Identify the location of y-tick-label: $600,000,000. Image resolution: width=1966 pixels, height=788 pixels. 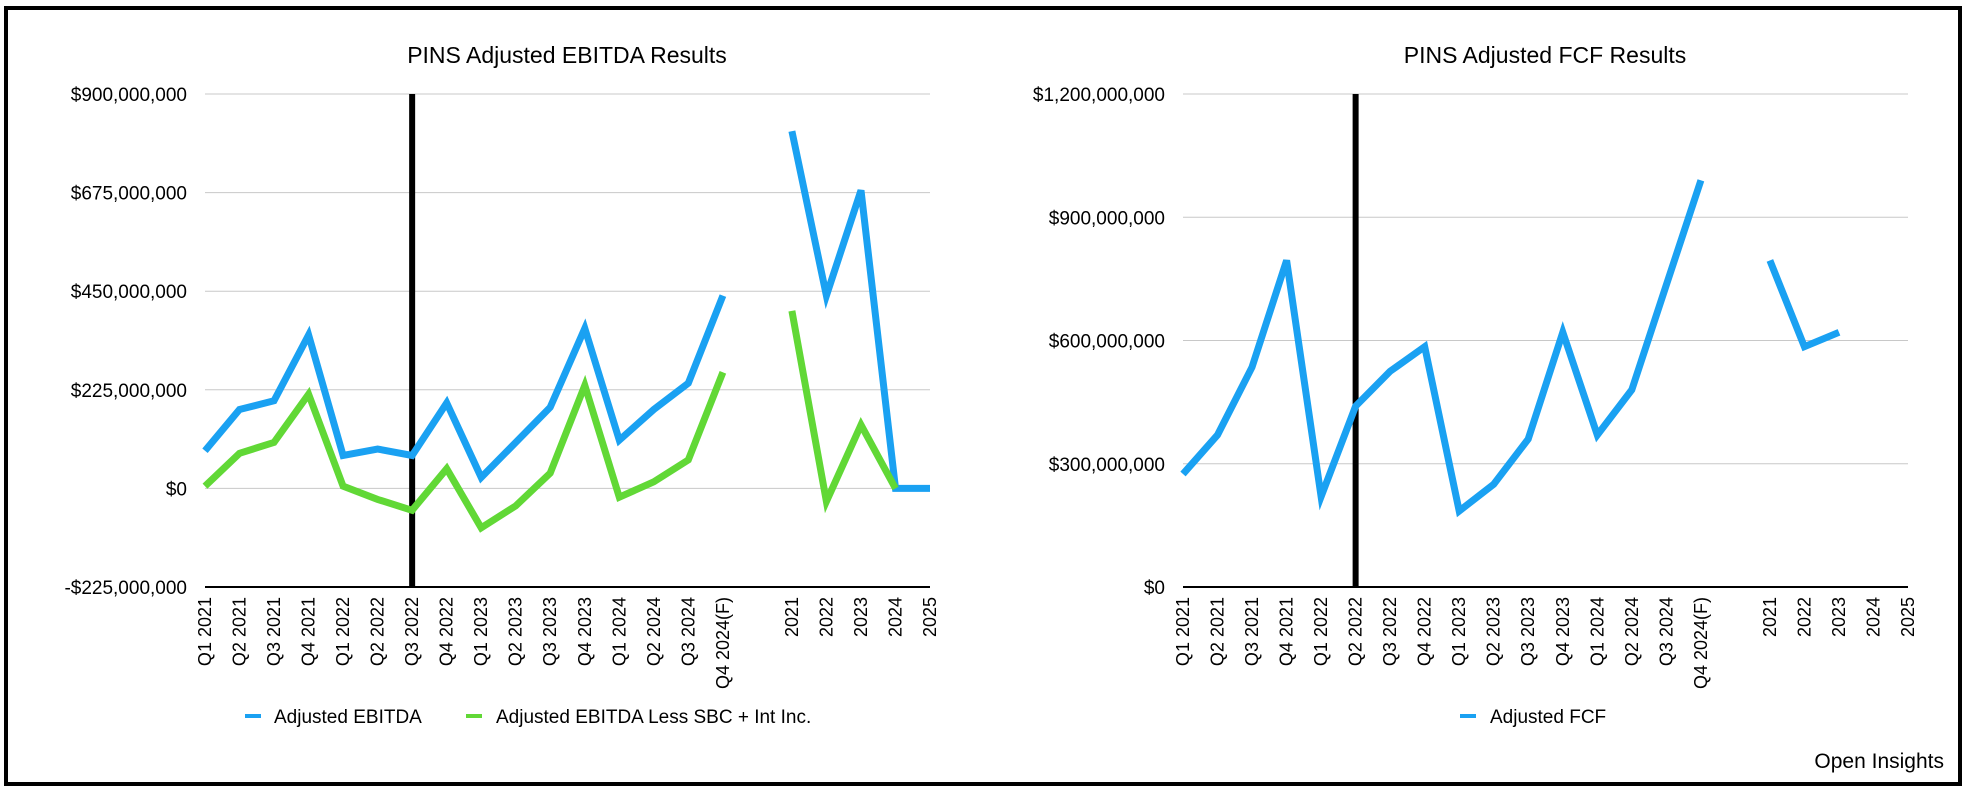
(1107, 342).